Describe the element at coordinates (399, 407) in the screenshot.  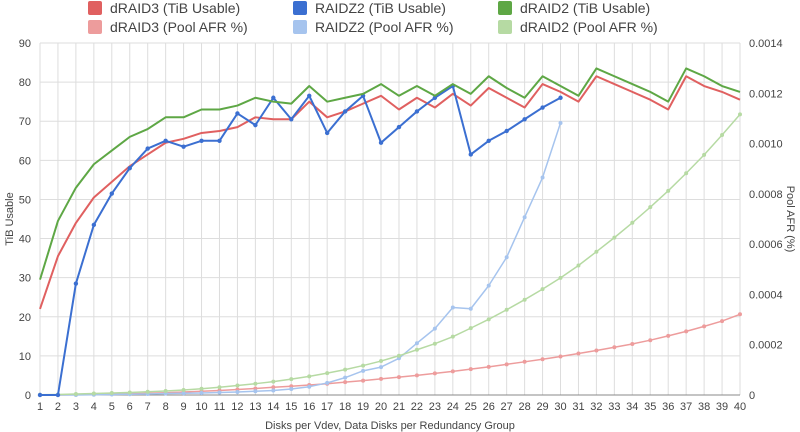
I see `x-tick-label: 21` at that location.